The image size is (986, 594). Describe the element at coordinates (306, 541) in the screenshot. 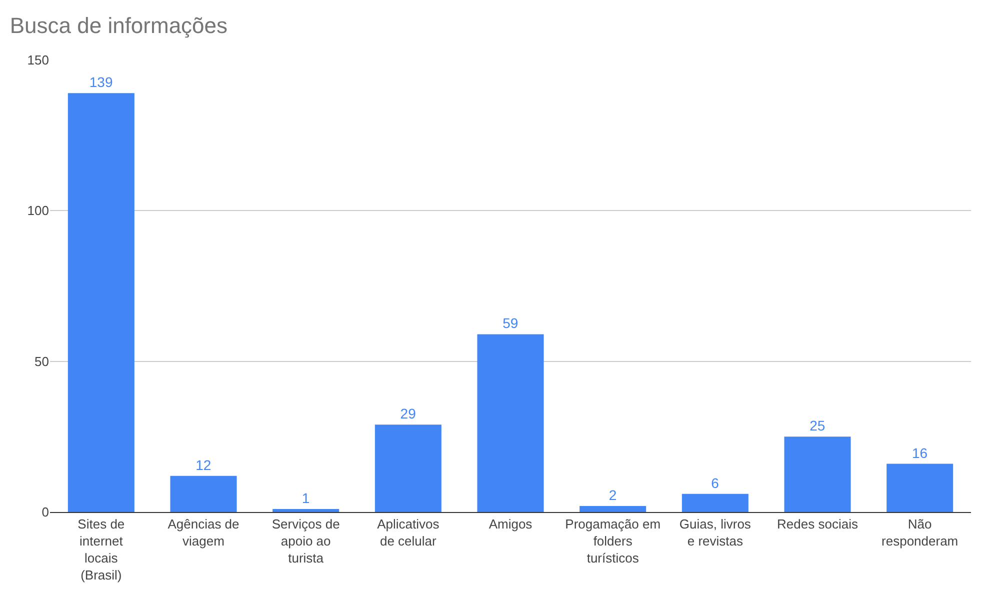

I see `x-tick-label: Serviços de apoio ao turista` at that location.